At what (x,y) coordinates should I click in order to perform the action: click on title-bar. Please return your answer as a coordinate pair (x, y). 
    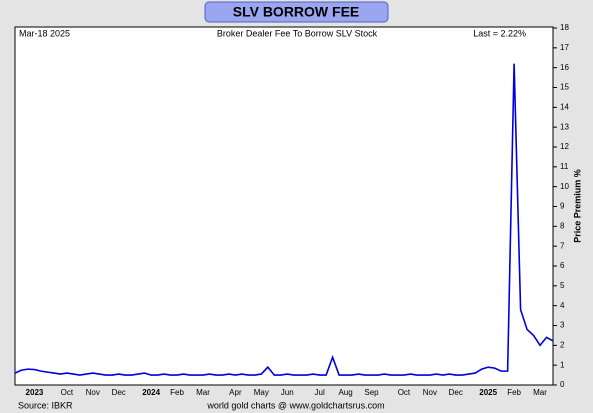
    Looking at the image, I should click on (296, 12).